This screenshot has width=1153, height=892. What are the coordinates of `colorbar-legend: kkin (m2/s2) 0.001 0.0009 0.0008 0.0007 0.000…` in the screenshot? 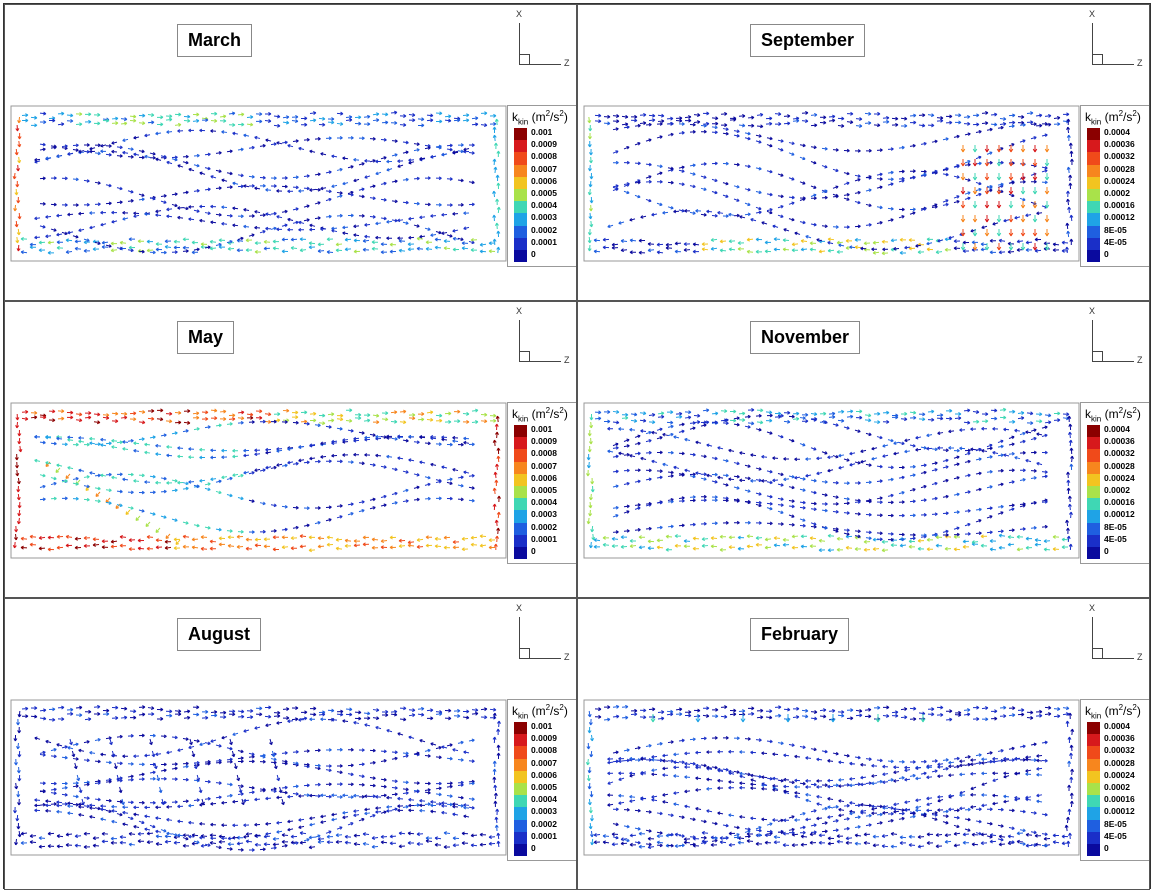 It's located at (541, 186).